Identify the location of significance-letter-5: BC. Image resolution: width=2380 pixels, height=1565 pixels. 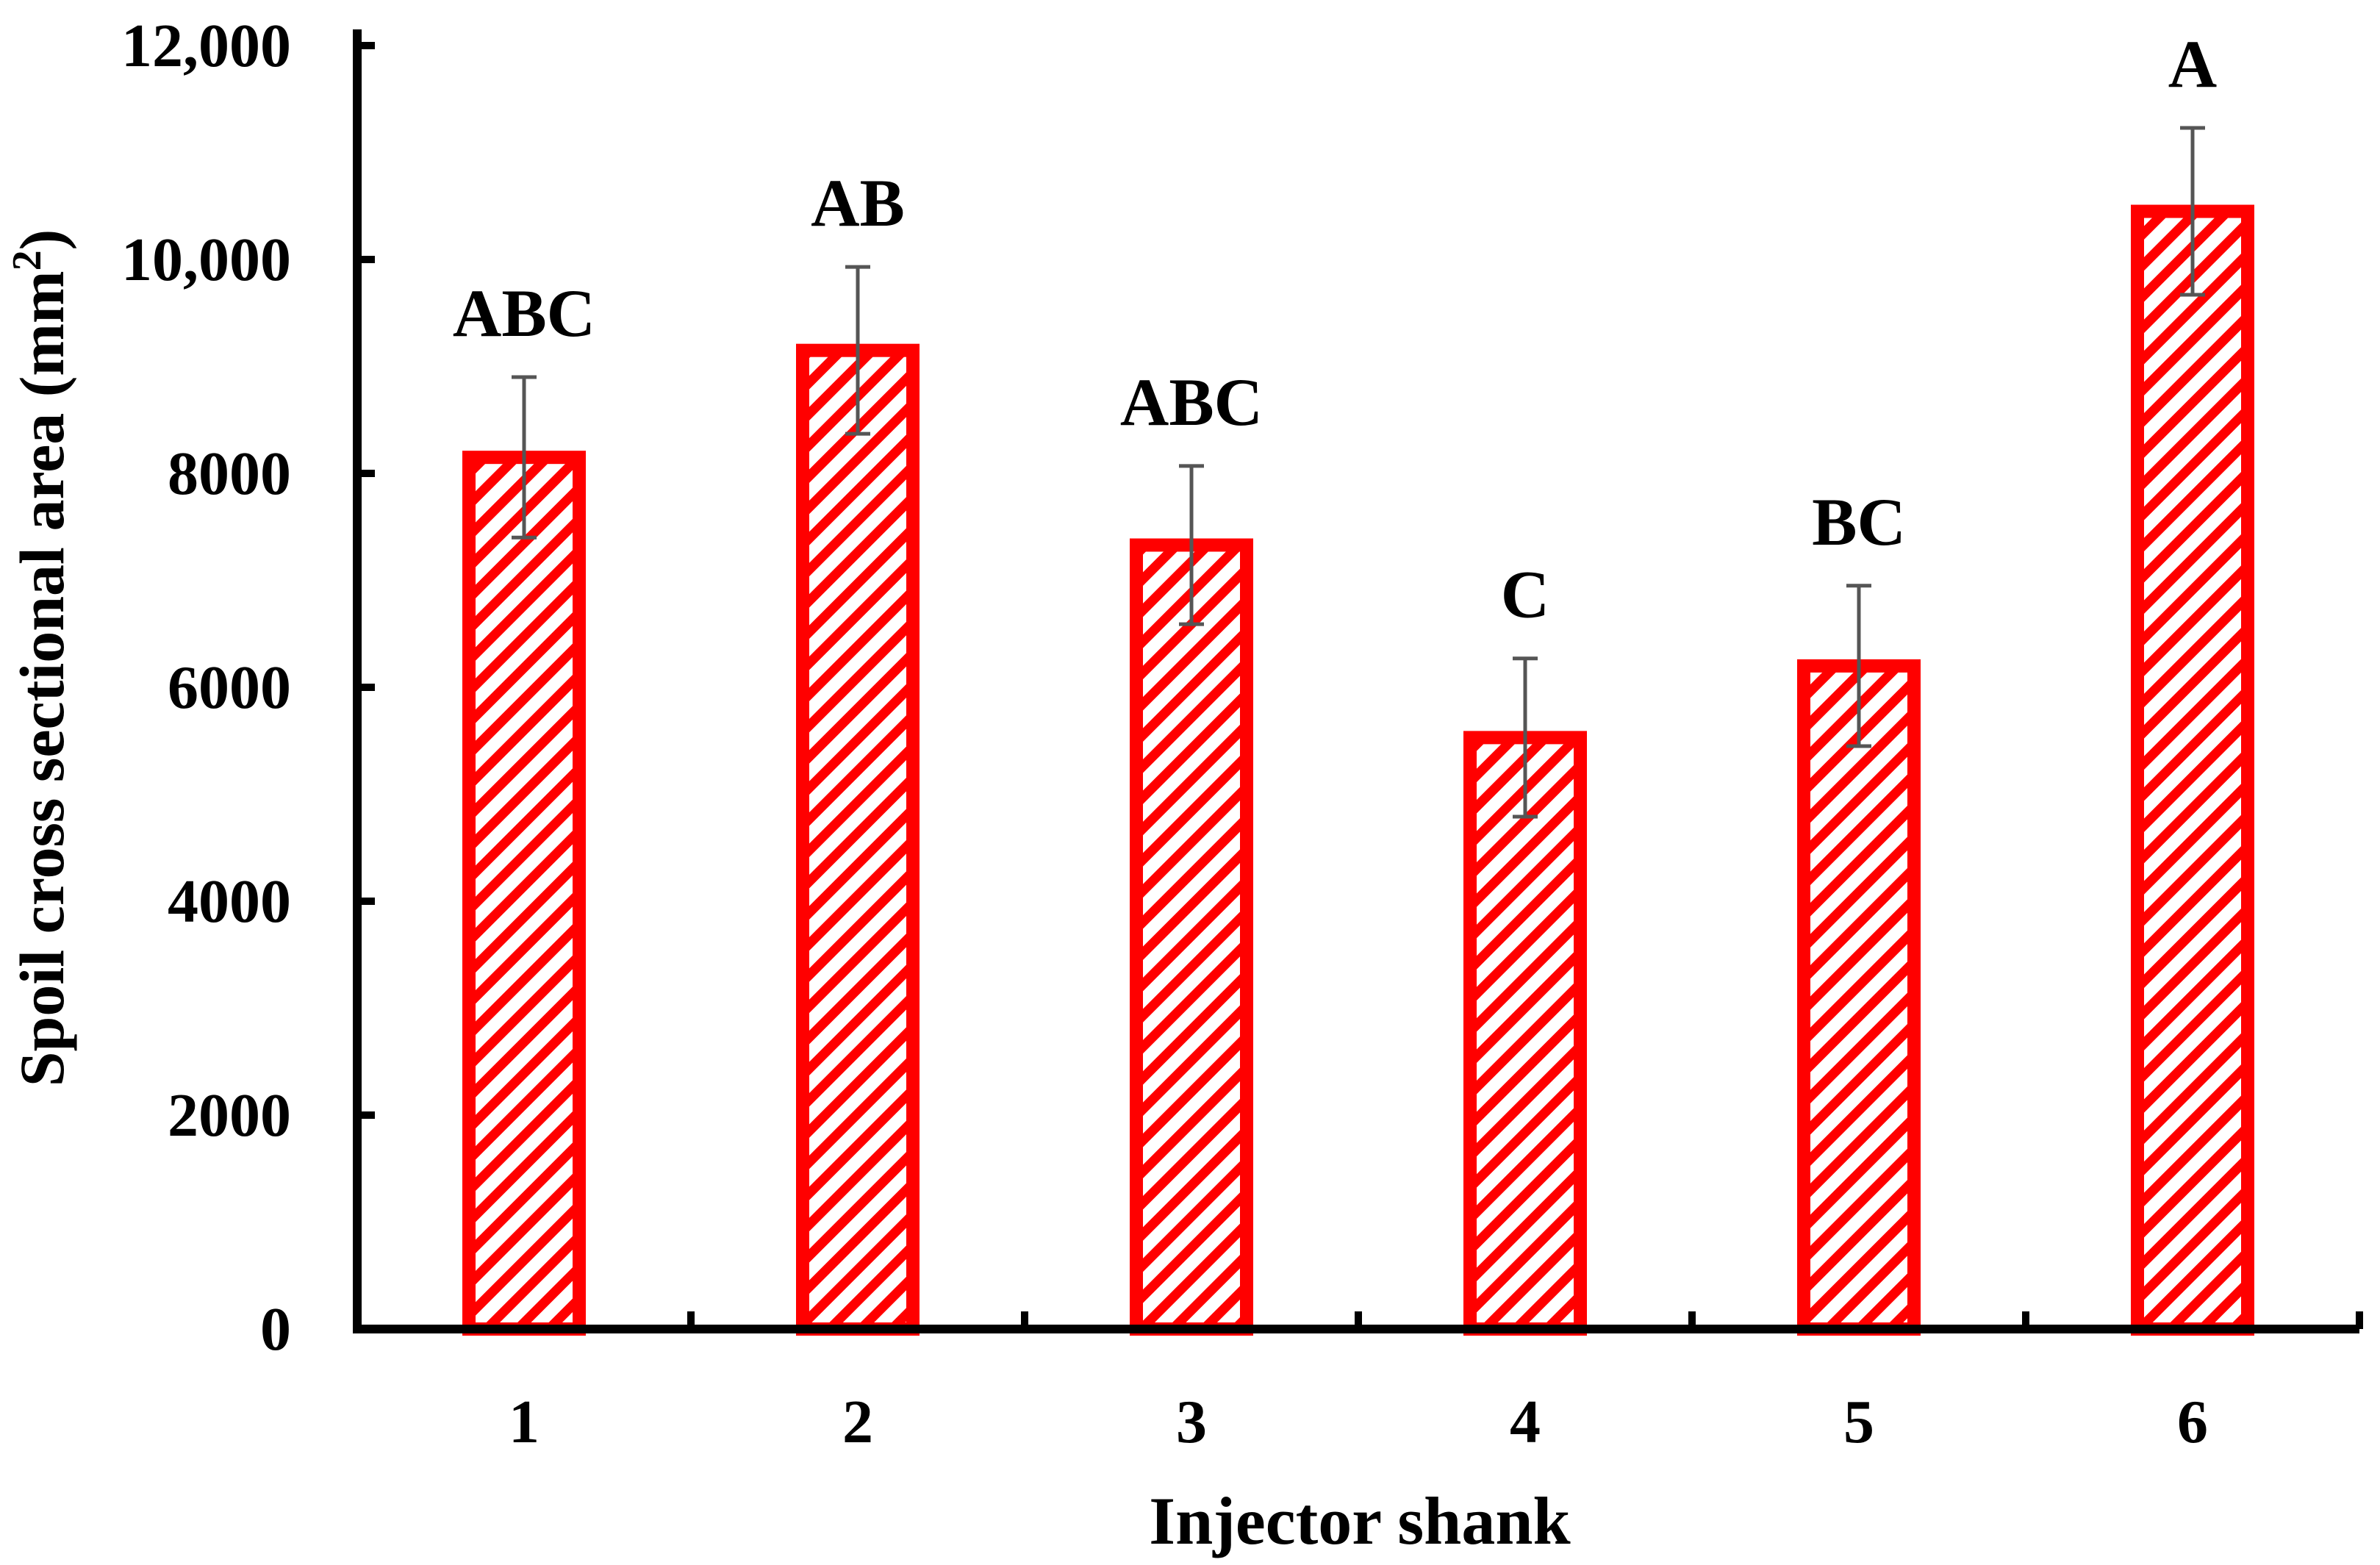
(1859, 521).